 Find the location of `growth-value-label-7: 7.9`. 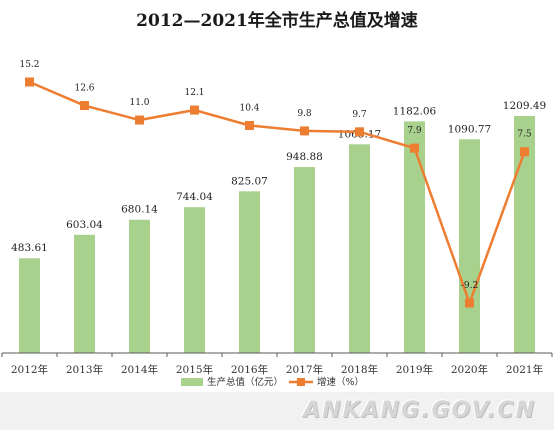

growth-value-label-7: 7.9 is located at coordinates (414, 131).